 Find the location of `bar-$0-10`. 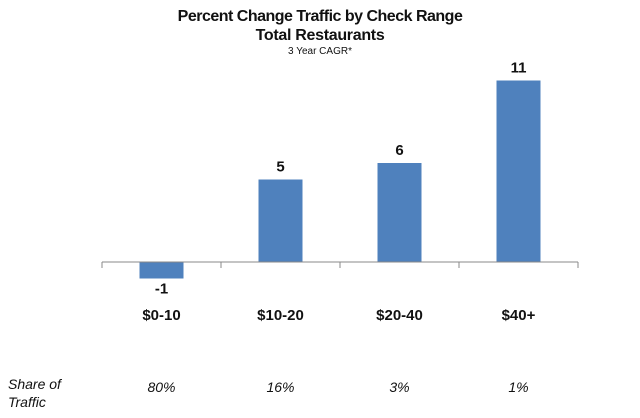

bar-$0-10 is located at coordinates (161, 270).